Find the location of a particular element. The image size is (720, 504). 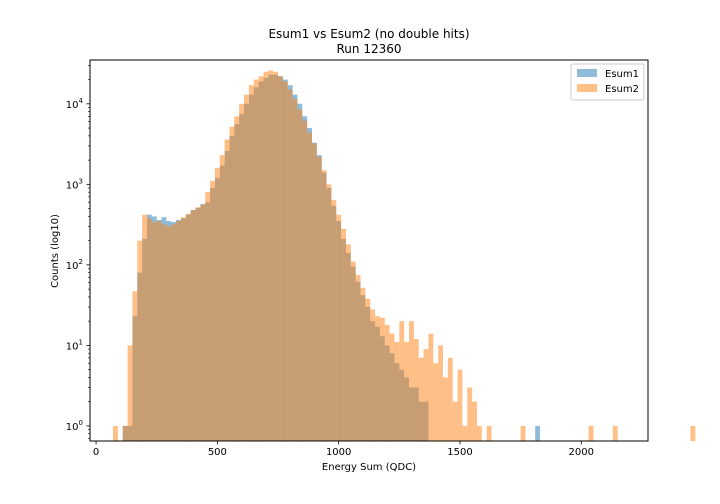

y-axis-ticks: 10⁰ 10¹ 10² 10³ 10⁴ is located at coordinates (78, 252).